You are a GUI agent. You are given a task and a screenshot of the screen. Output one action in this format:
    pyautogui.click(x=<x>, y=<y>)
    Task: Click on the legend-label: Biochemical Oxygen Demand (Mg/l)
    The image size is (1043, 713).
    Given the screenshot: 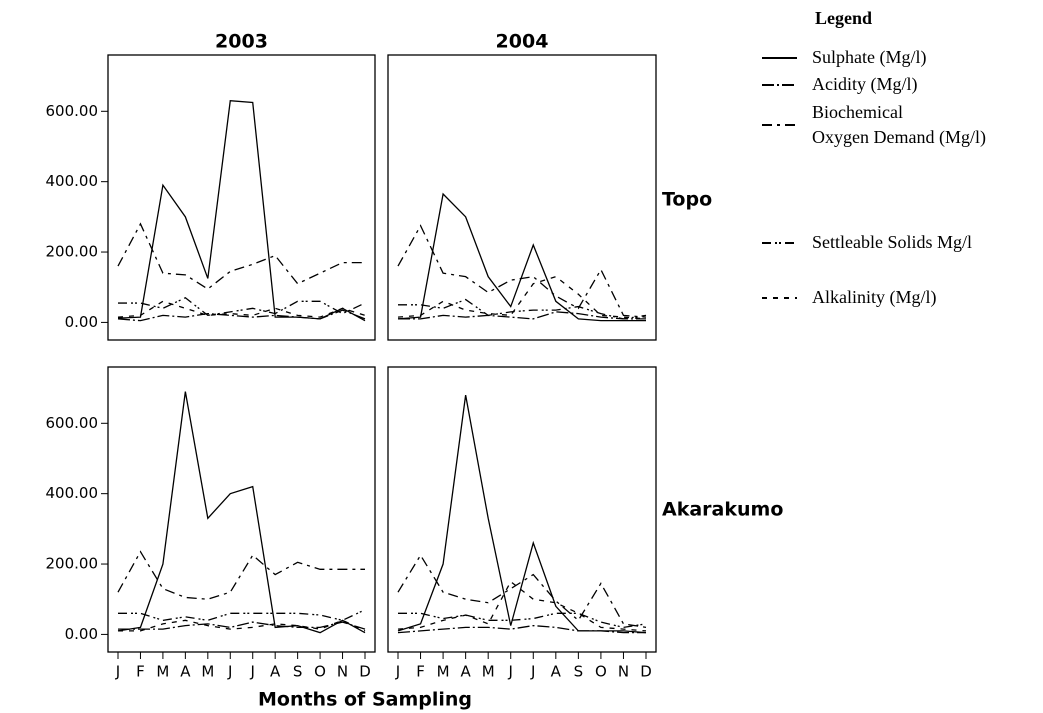 What is the action you would take?
    pyautogui.click(x=899, y=124)
    